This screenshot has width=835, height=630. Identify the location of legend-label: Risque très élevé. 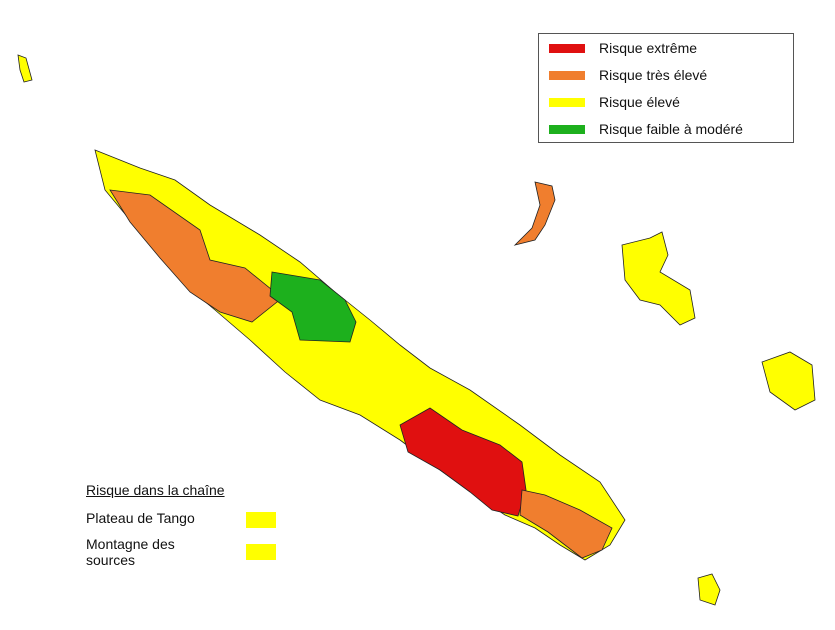
(653, 75).